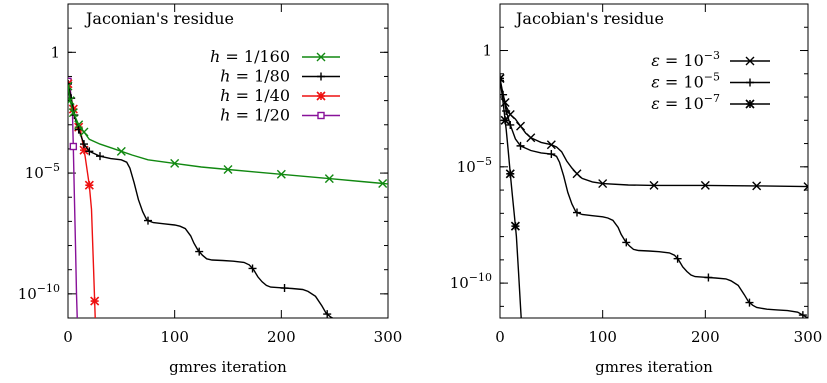 Image resolution: width=827 pixels, height=383 pixels. Describe the element at coordinates (589, 18) in the screenshot. I see `chart-title: Jacobian's residue` at that location.